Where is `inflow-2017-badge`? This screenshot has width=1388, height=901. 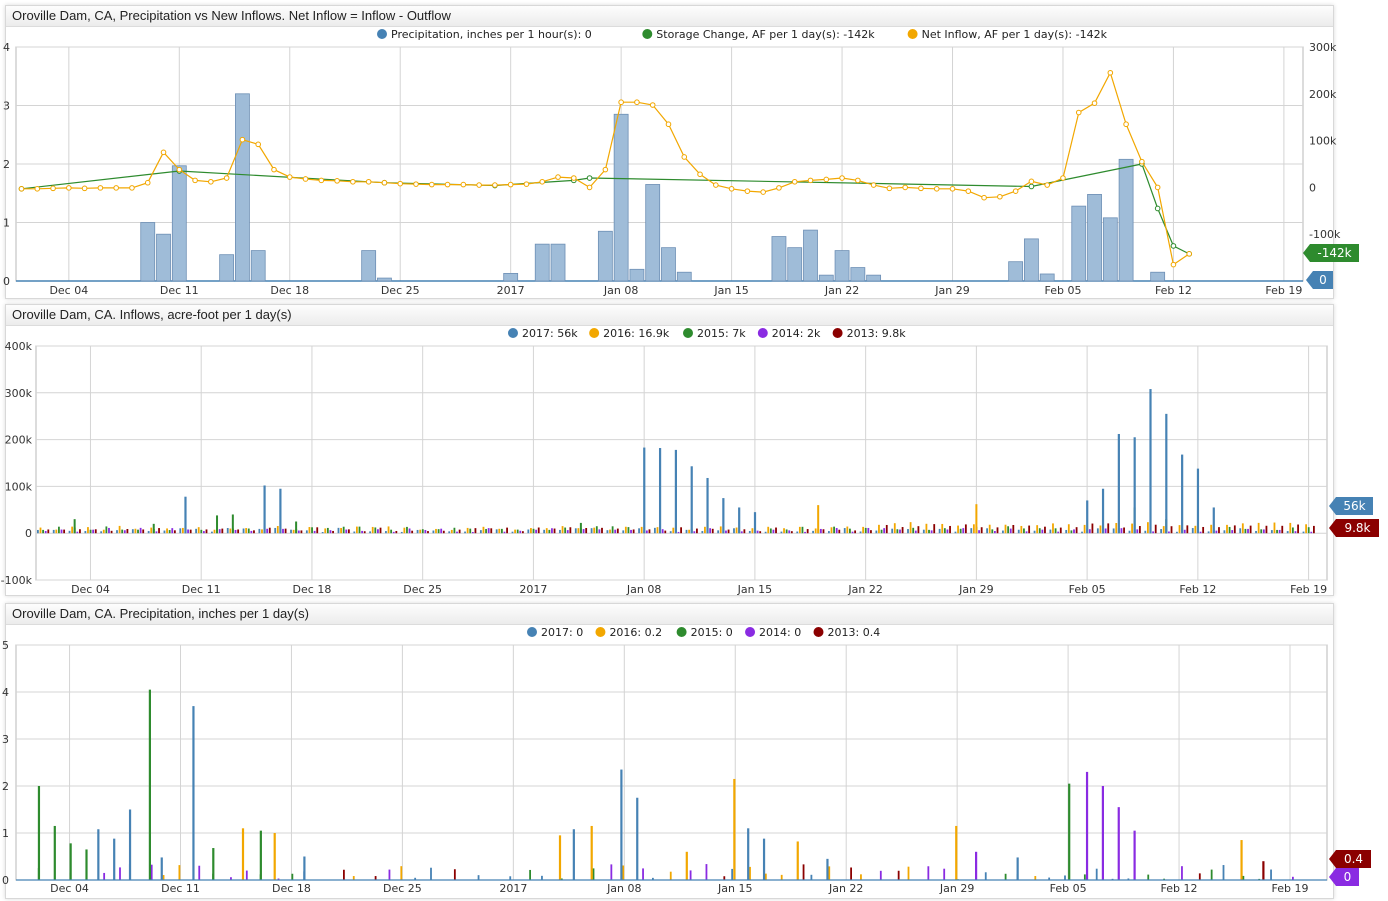
inflow-2017-badge is located at coordinates (1351, 506).